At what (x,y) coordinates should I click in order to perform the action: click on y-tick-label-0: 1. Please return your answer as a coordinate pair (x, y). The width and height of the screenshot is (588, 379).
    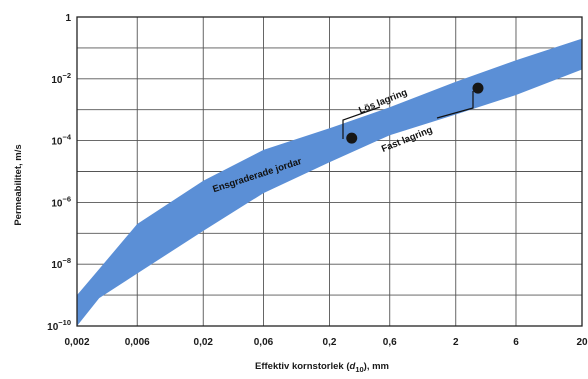
    Looking at the image, I should click on (68, 18).